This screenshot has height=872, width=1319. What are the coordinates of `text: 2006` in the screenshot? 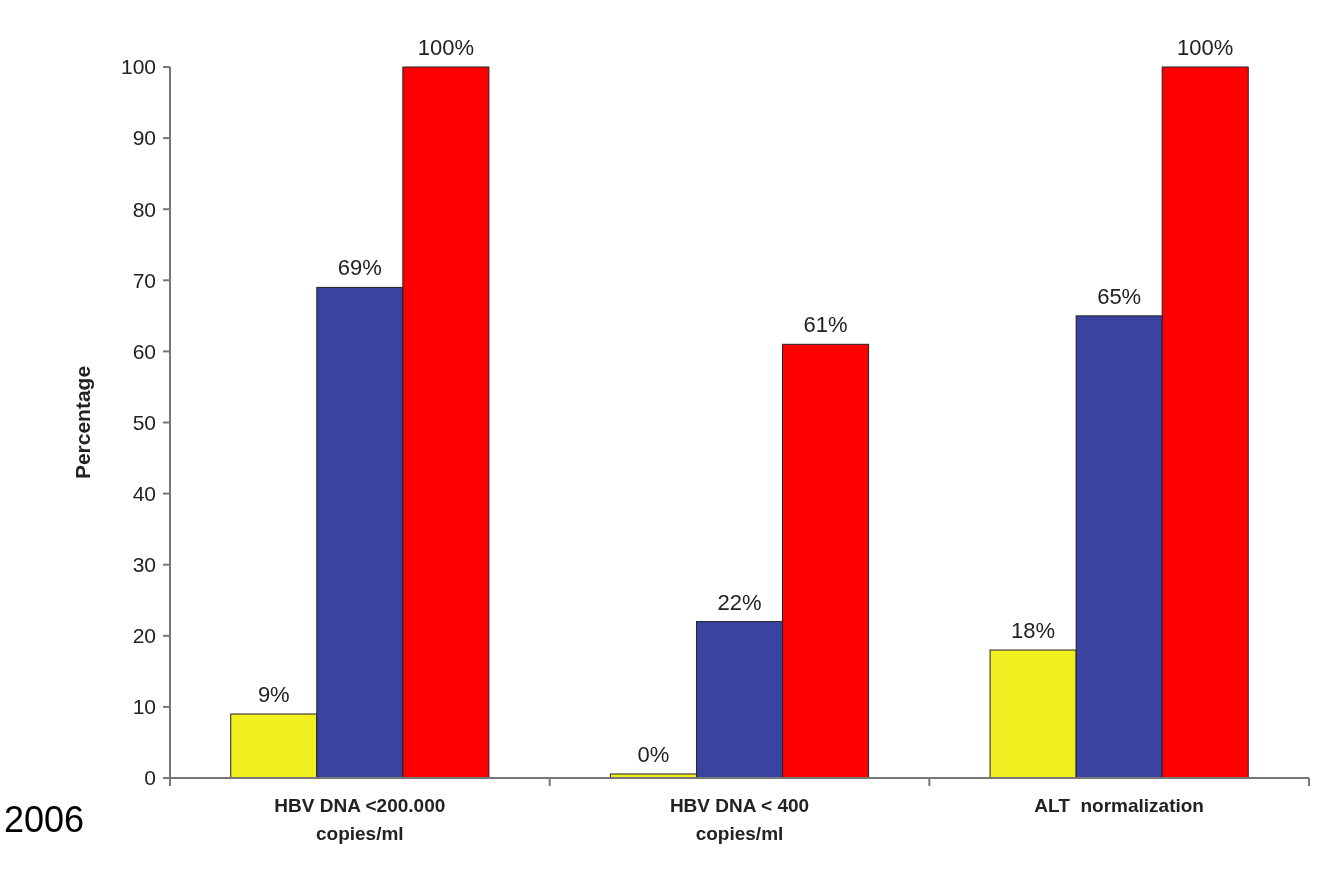 It's located at (44, 819).